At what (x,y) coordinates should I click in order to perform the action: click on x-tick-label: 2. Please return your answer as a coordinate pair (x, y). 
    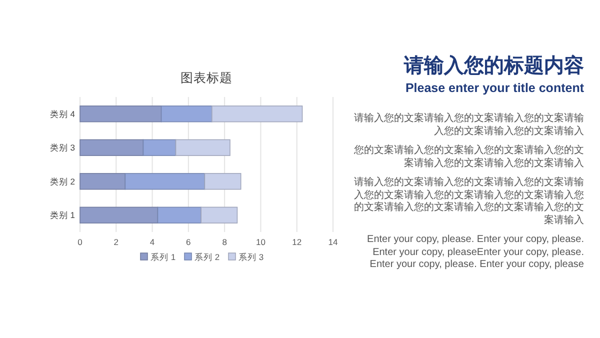
    Looking at the image, I should click on (116, 242).